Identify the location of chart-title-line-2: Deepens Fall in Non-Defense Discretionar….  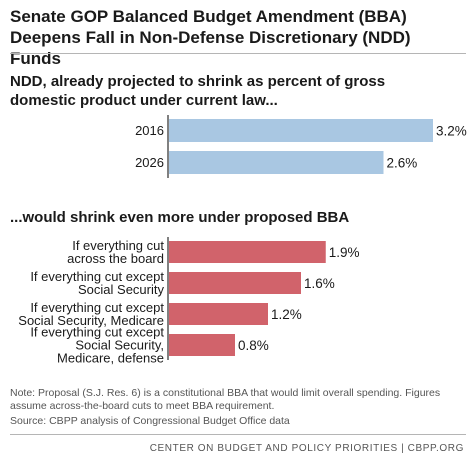
(210, 48).